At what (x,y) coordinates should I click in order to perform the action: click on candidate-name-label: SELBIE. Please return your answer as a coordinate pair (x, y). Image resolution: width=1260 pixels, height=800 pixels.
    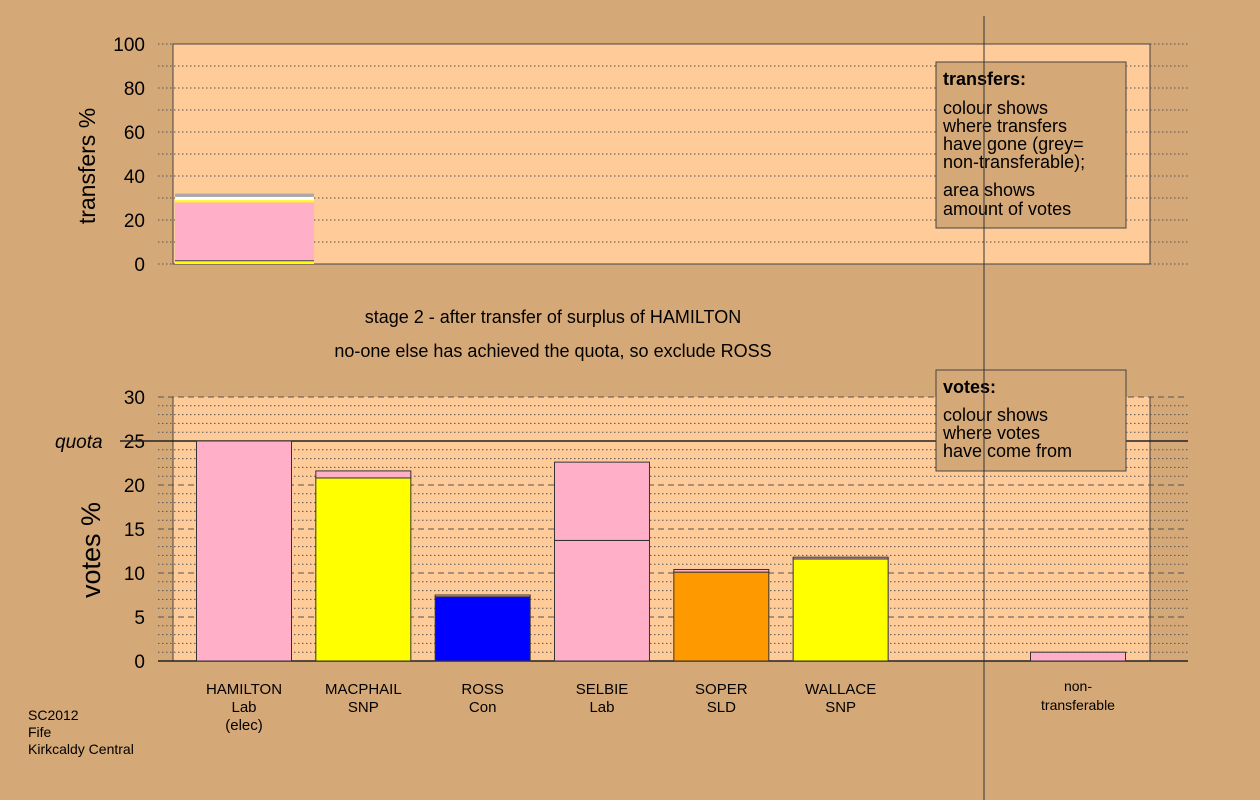
    Looking at the image, I should click on (602, 689).